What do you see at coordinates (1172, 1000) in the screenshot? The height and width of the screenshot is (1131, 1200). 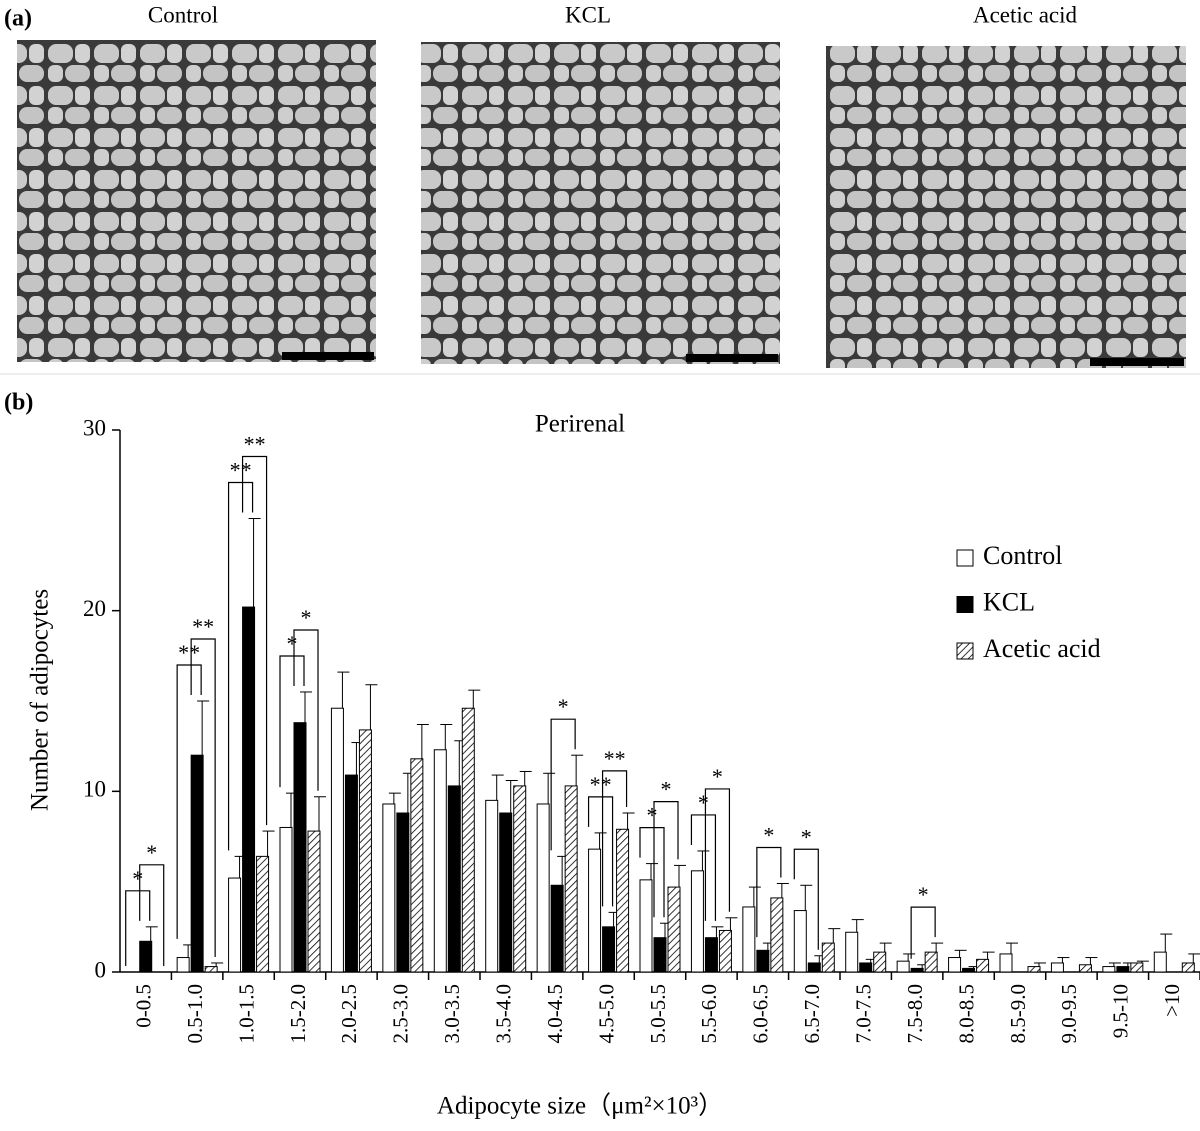 I see `x-tick-label: >10` at bounding box center [1172, 1000].